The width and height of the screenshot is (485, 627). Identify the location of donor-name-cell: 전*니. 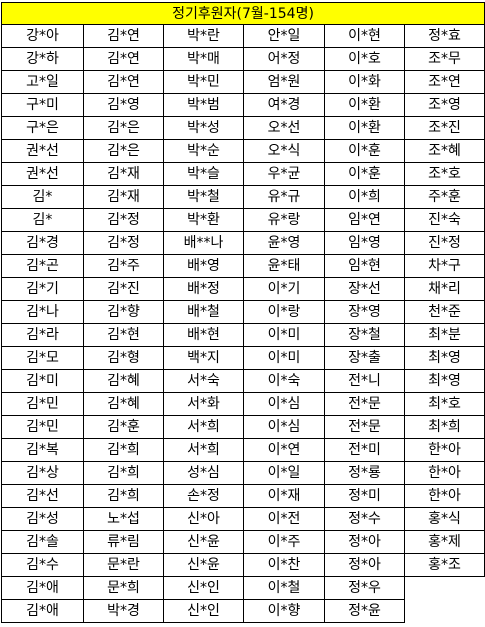
(364, 381).